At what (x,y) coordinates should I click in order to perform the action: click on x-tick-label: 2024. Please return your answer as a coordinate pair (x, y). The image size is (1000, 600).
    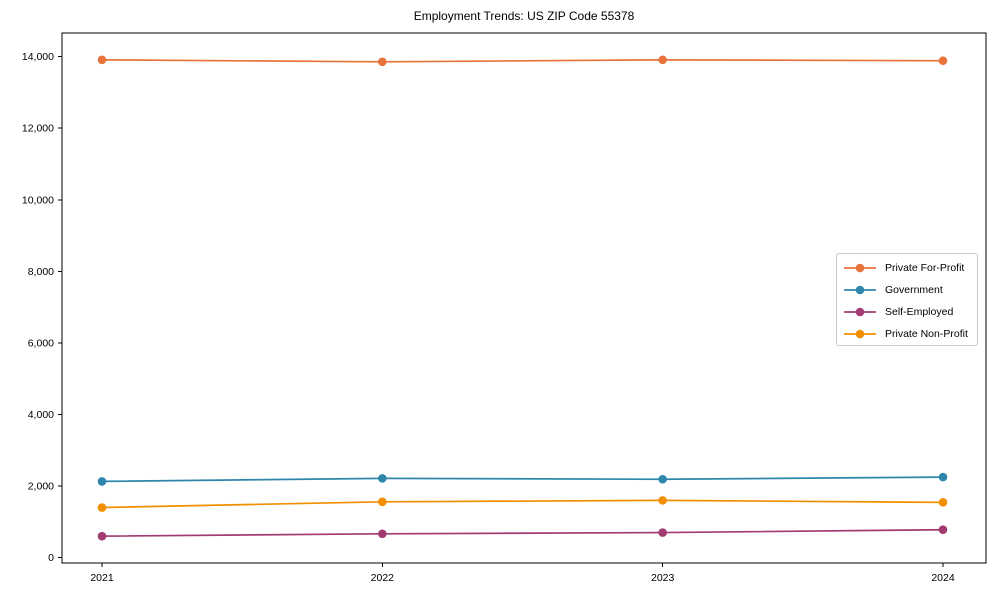
    Looking at the image, I should click on (943, 578).